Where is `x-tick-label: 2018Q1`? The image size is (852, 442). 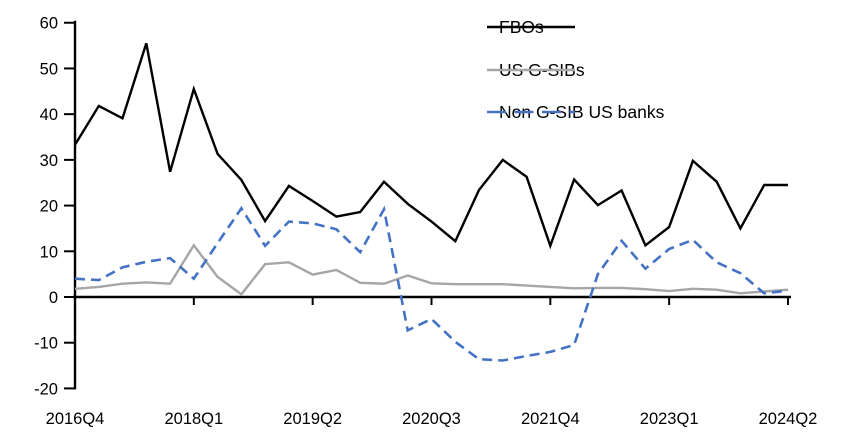 x-tick-label: 2018Q1 is located at coordinates (193, 419).